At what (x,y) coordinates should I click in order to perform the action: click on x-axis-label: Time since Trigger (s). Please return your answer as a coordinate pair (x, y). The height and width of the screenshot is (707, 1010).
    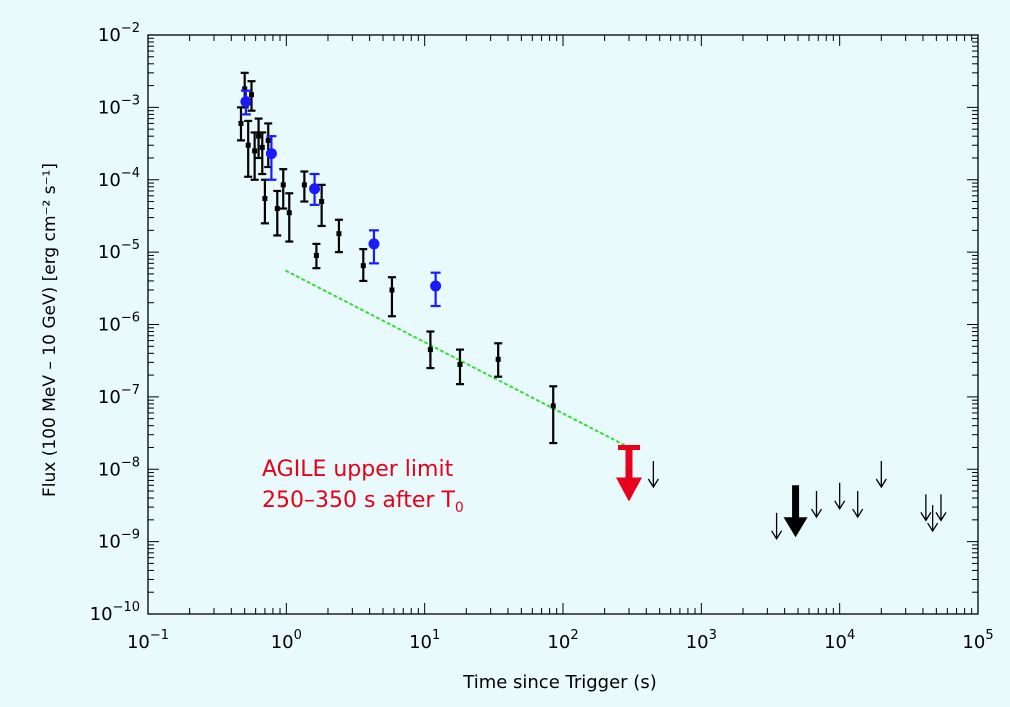
    Looking at the image, I should click on (559, 682).